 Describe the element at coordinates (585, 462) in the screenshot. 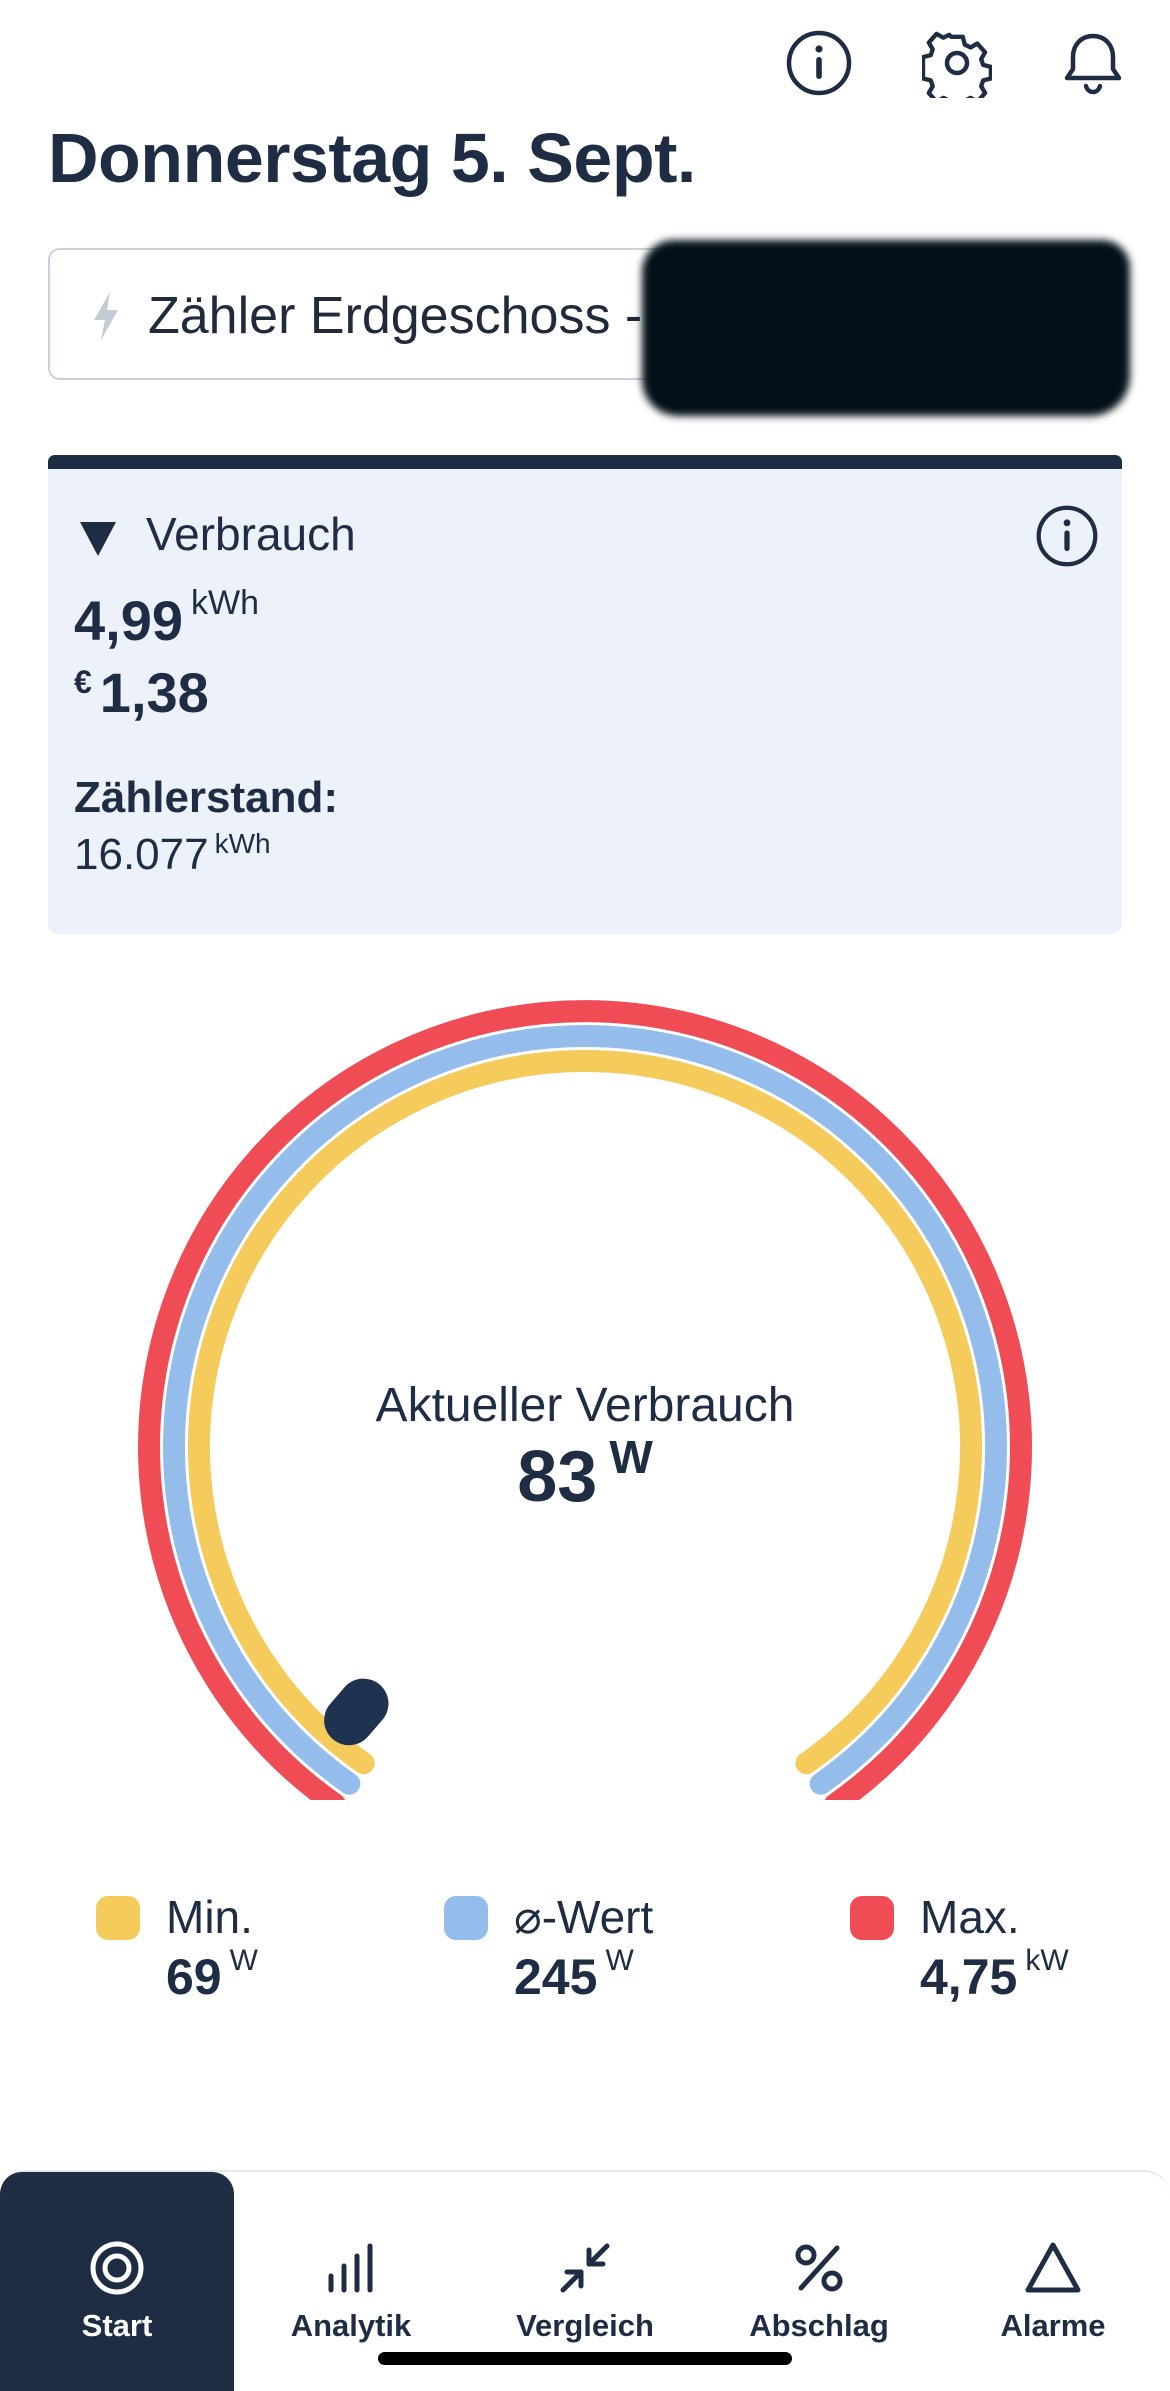

I see `card-top-bar` at that location.